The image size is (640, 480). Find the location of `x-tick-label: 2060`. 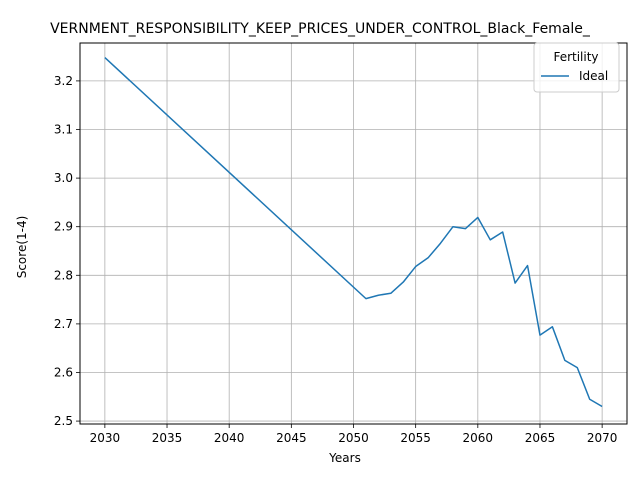

x-tick-label: 2060 is located at coordinates (478, 438).